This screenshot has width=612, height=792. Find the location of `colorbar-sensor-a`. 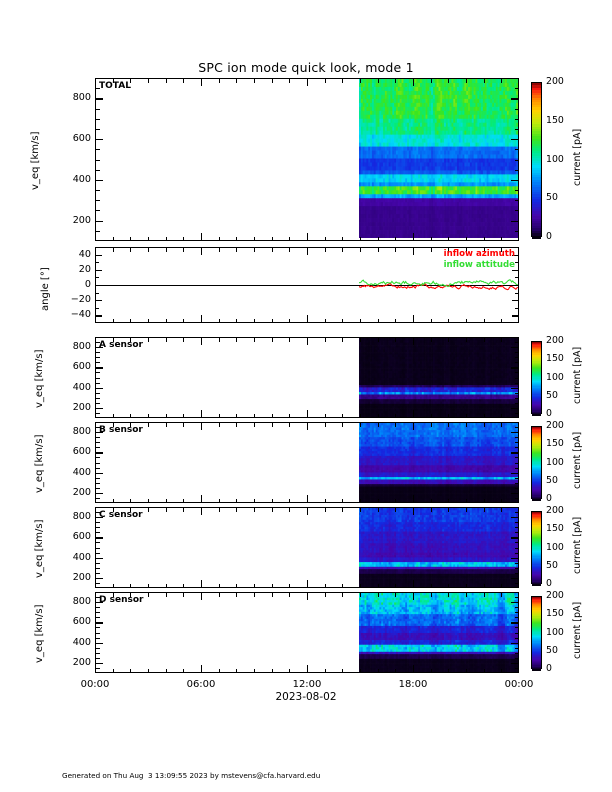

colorbar-sensor-a is located at coordinates (536, 378).